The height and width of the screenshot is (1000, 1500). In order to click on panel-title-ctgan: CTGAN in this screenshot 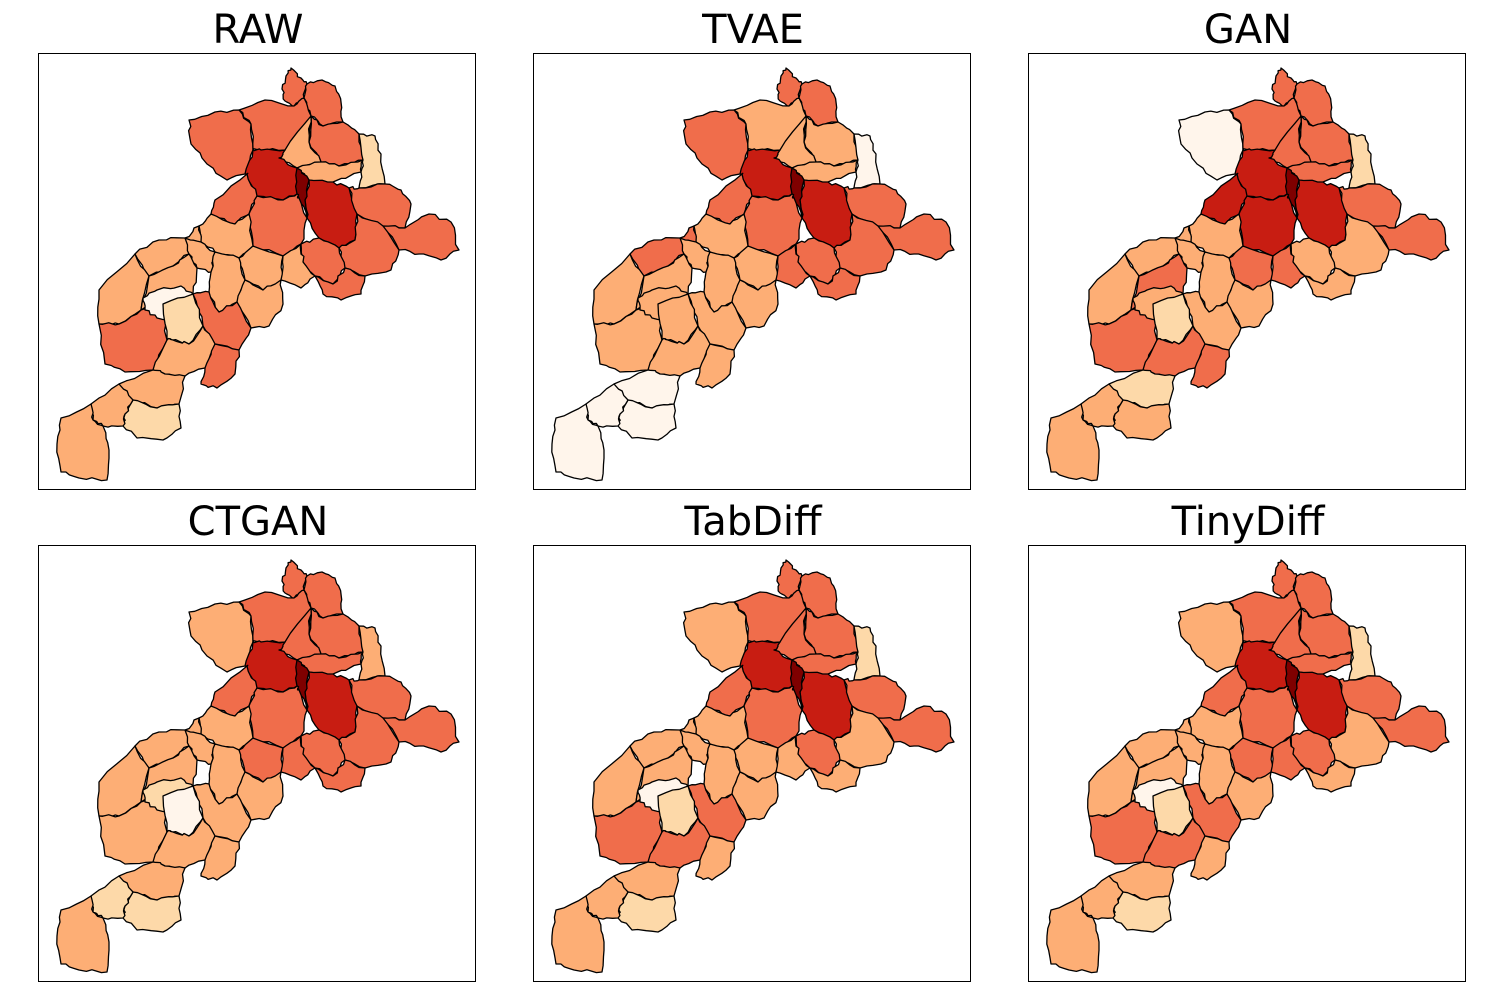, I will do `click(258, 522)`.